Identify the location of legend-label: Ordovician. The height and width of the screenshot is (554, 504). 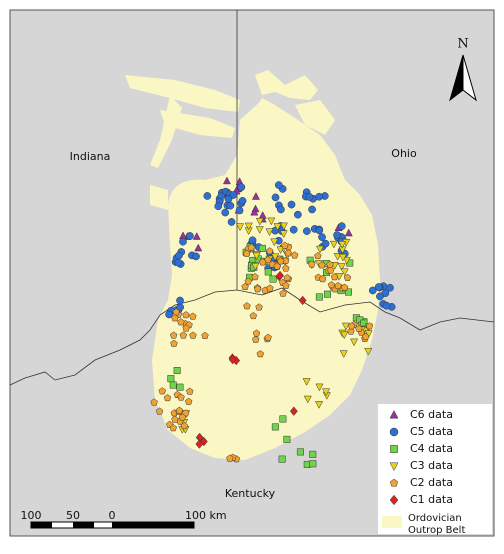
(435, 518).